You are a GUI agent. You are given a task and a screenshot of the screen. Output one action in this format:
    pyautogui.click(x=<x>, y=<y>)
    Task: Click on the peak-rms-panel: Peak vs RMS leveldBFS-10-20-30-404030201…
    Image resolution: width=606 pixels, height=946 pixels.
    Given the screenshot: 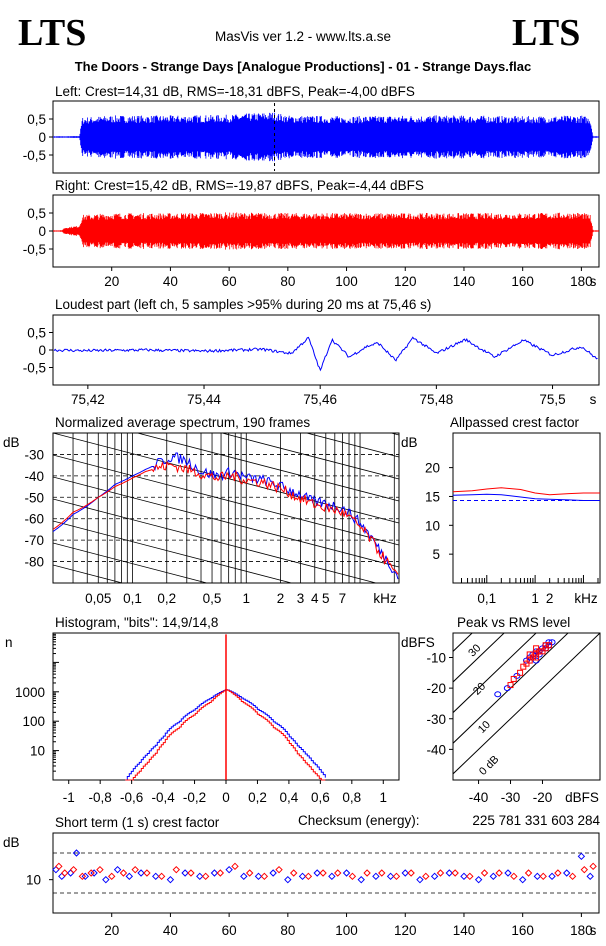 What is the action you would take?
    pyautogui.click(x=501, y=710)
    